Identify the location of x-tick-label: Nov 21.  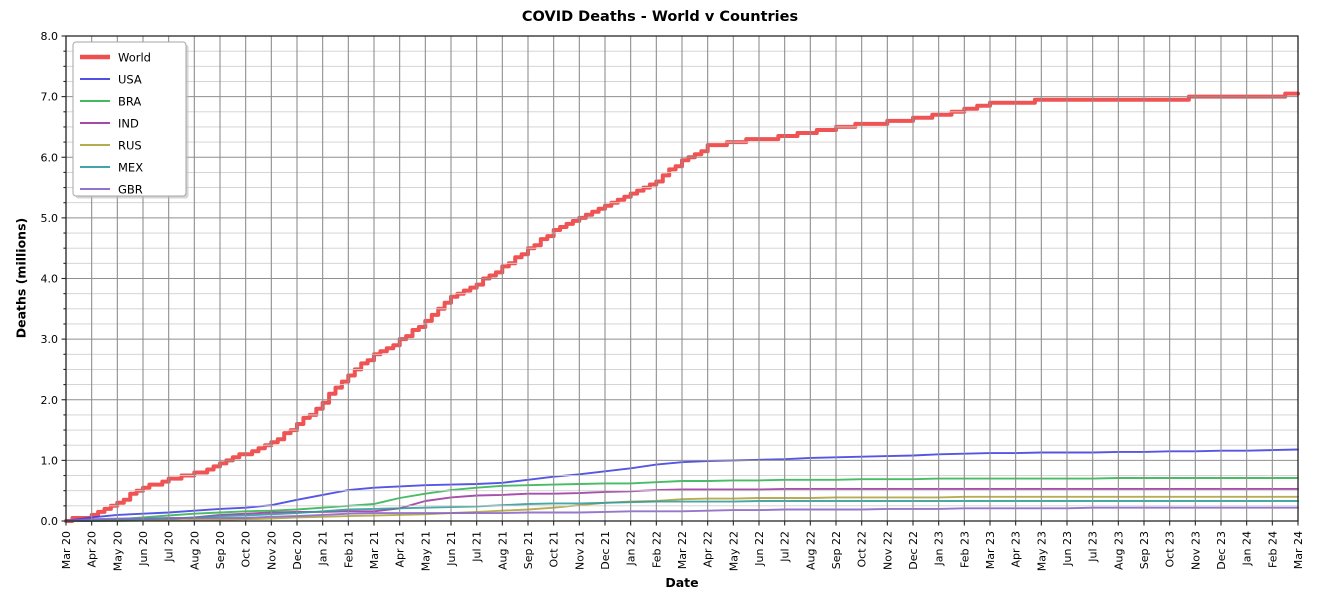
(579, 550).